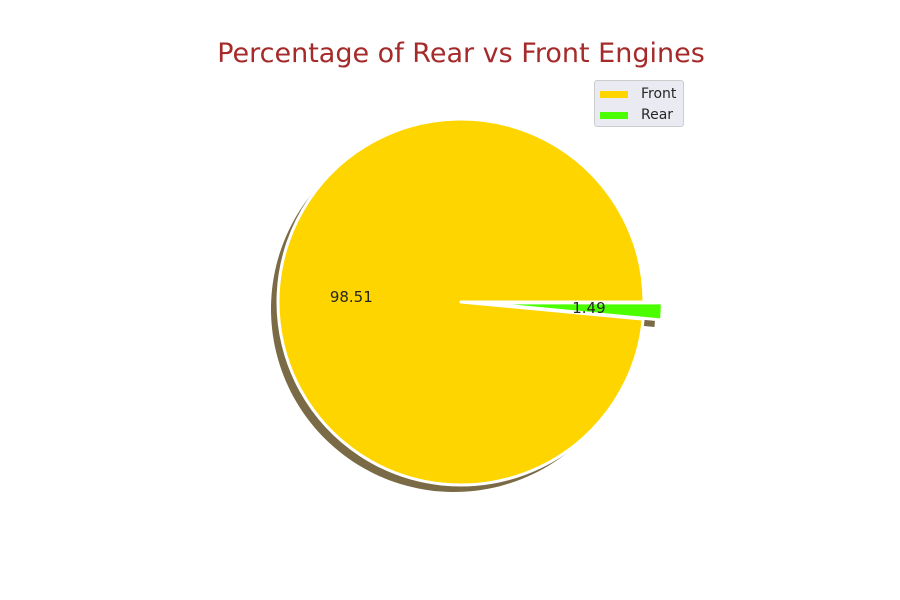 The width and height of the screenshot is (900, 600). What do you see at coordinates (614, 115) in the screenshot?
I see `legend-swatch-rear` at bounding box center [614, 115].